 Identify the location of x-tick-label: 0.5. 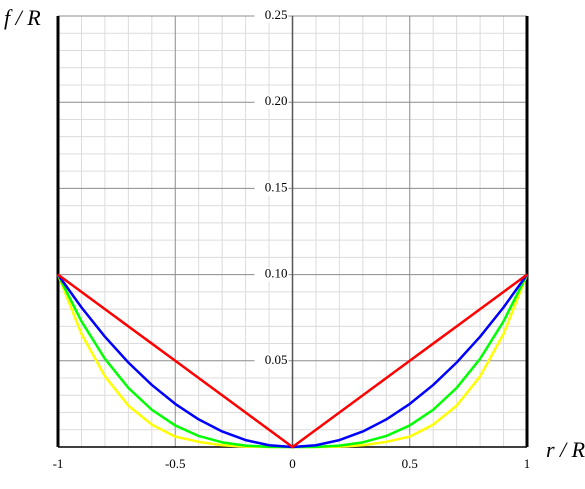
(410, 463).